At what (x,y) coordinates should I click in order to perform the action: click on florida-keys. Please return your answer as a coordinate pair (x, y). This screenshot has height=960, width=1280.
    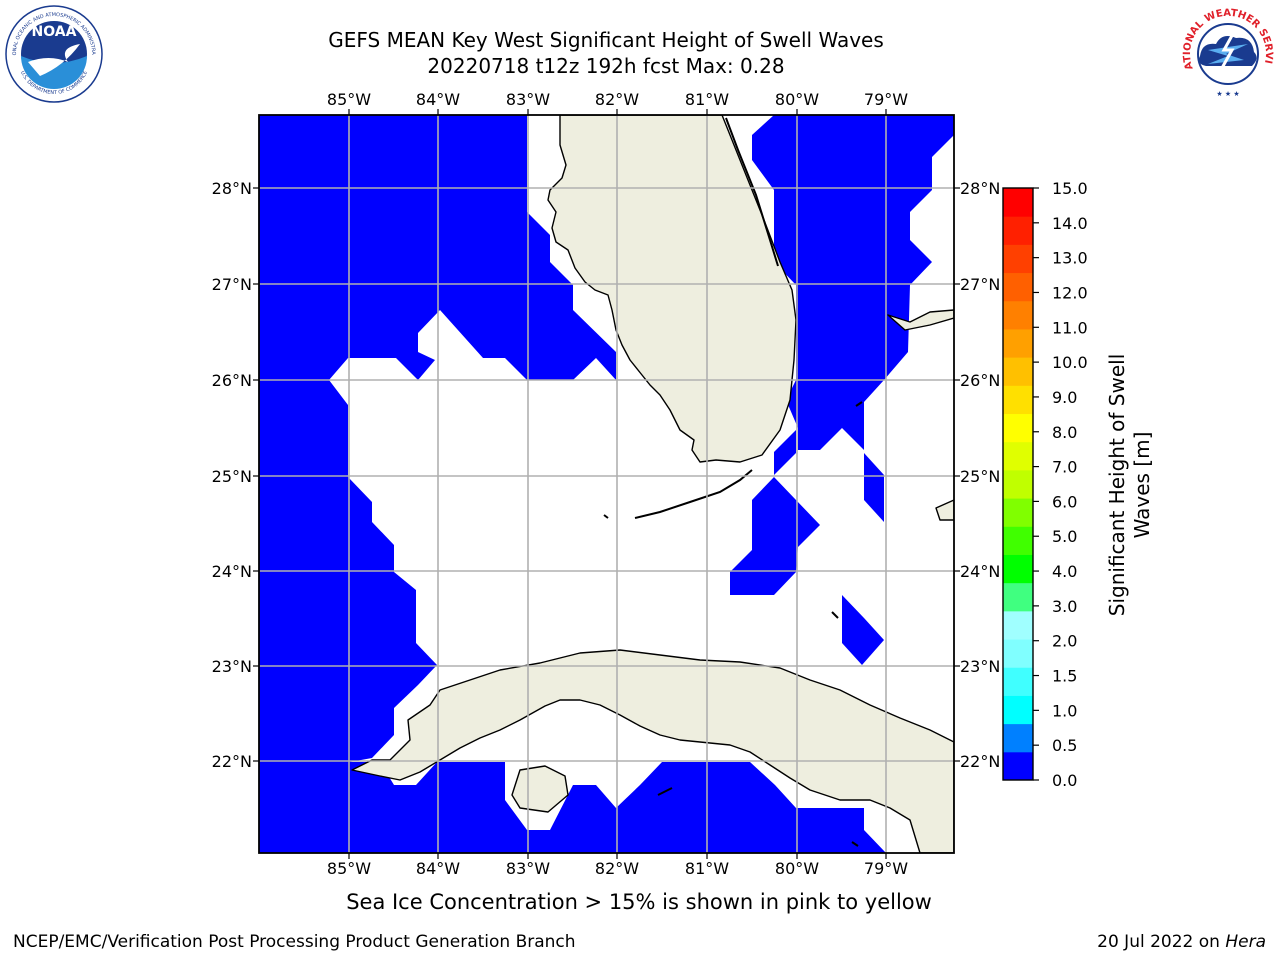
    Looking at the image, I should click on (693, 494).